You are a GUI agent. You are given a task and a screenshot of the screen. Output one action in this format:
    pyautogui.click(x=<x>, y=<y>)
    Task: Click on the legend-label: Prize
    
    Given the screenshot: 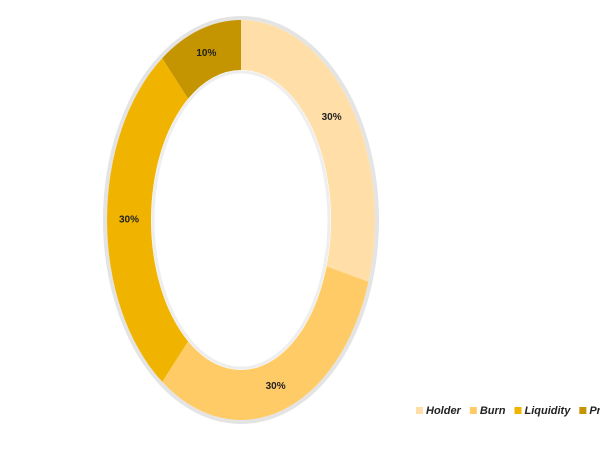 What is the action you would take?
    pyautogui.click(x=594, y=411)
    